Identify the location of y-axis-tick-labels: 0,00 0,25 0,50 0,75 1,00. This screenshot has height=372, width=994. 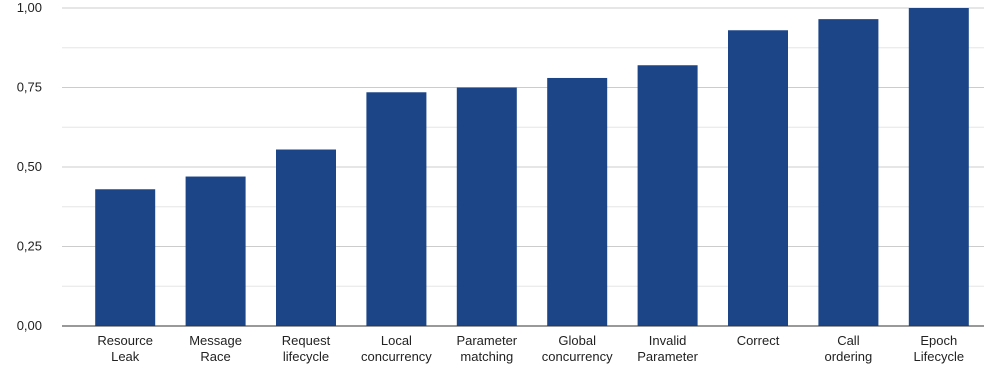
(29, 166).